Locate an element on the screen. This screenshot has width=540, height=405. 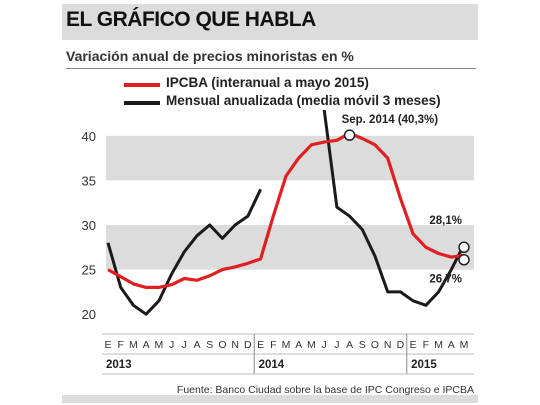
peak-label: Sep. 2014 (40,3%) is located at coordinates (390, 120).